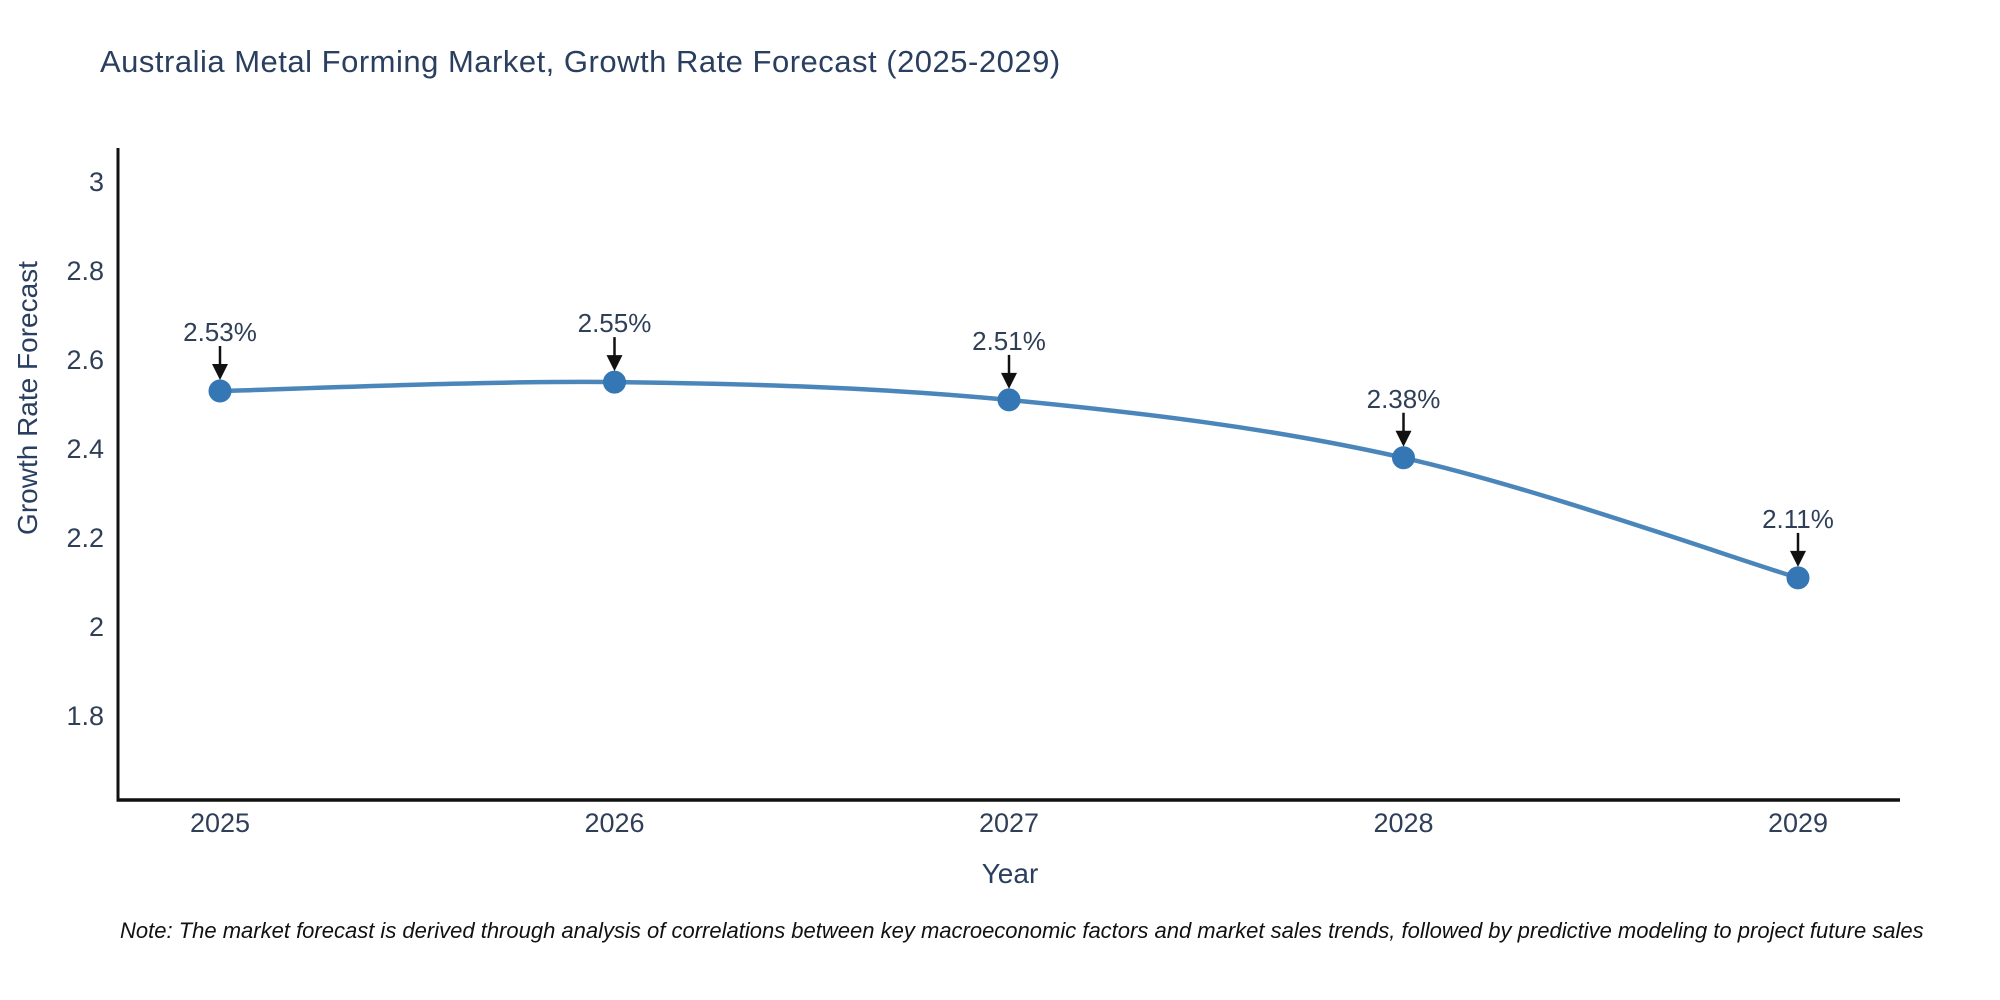  I want to click on y-tick-label: 2, so click(96, 627).